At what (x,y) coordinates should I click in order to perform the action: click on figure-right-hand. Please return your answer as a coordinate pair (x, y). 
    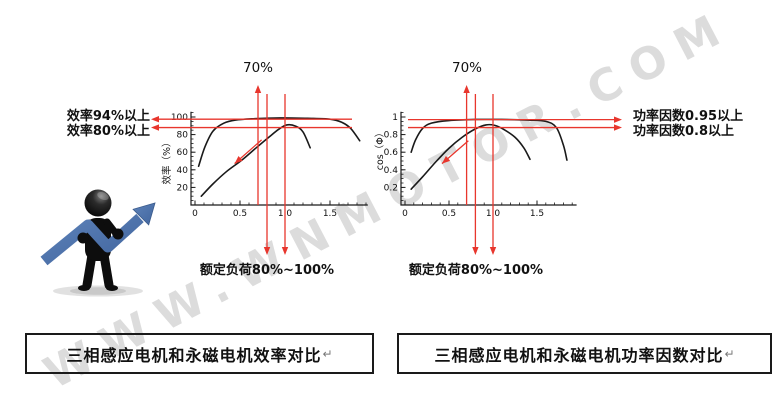
    Looking at the image, I should click on (118, 234).